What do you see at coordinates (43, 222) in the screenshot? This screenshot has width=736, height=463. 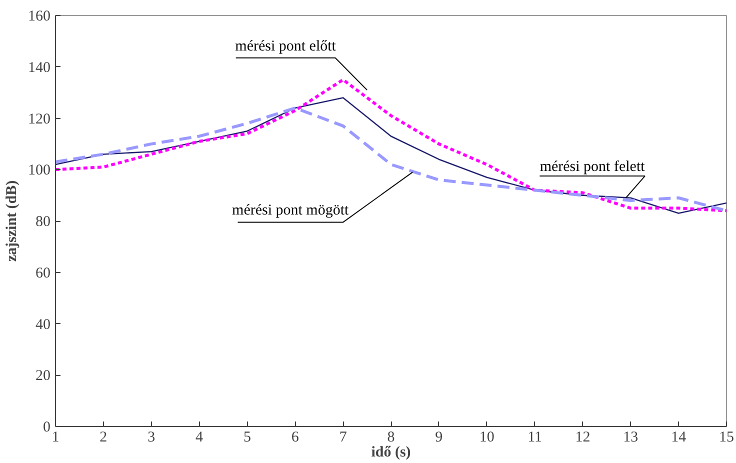 I see `y-tick-label: 80` at bounding box center [43, 222].